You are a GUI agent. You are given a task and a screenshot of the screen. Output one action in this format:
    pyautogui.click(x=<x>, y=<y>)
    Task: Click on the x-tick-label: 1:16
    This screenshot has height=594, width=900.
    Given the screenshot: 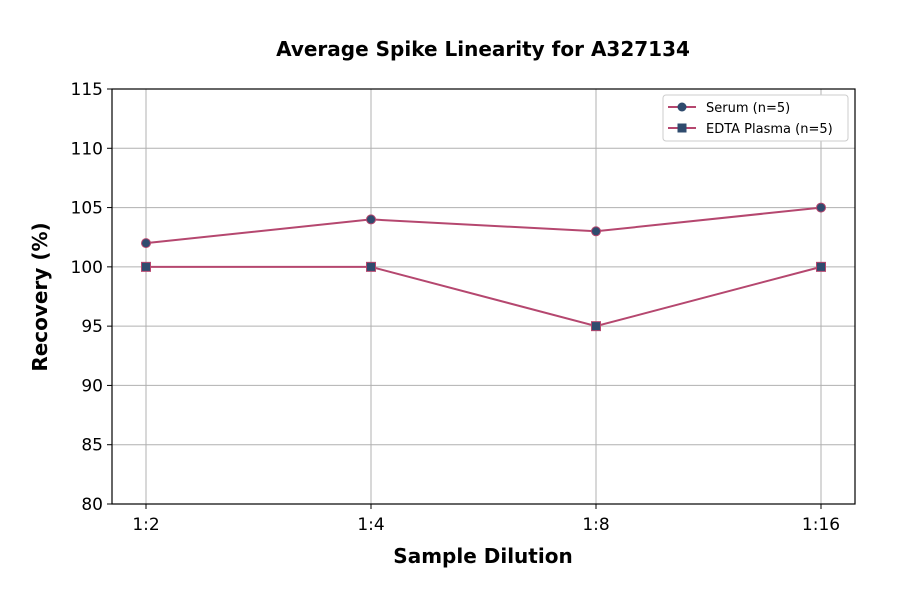 What is the action you would take?
    pyautogui.click(x=821, y=525)
    